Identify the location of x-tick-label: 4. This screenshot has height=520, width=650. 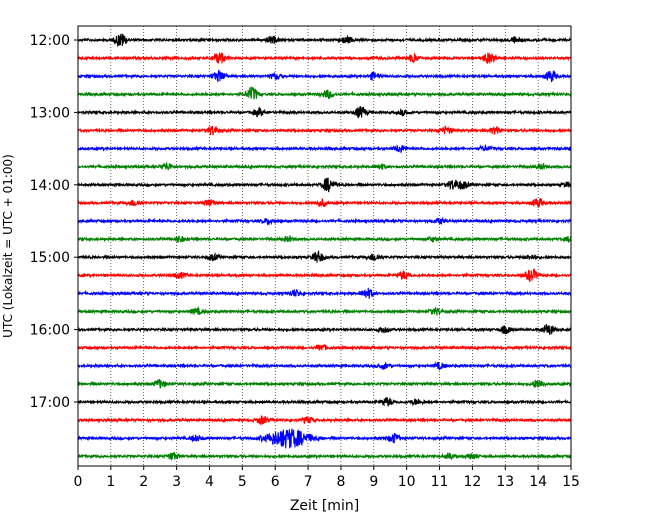
(209, 482).